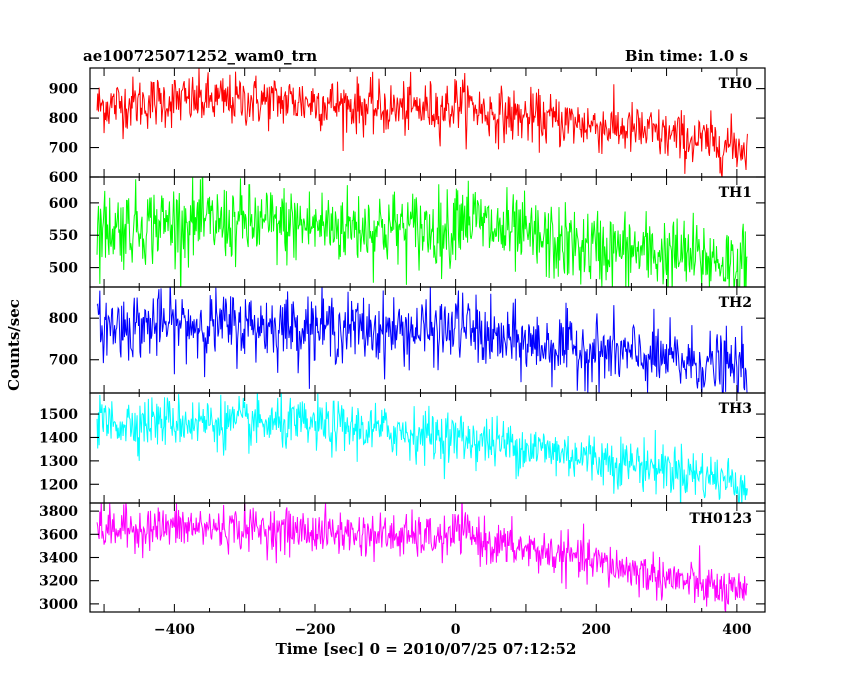 The height and width of the screenshot is (680, 850). What do you see at coordinates (456, 630) in the screenshot?
I see `x-tick-label: 0` at bounding box center [456, 630].